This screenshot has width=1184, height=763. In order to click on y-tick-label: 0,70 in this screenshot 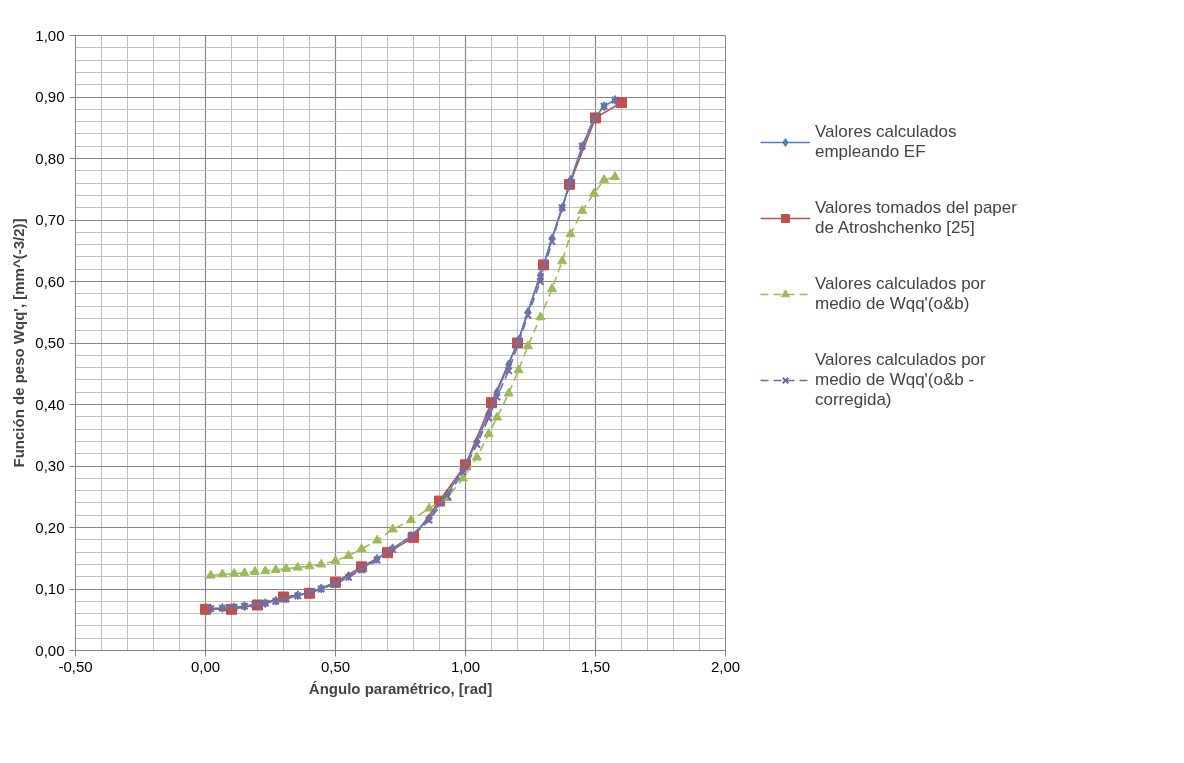, I will do `click(50, 219)`.